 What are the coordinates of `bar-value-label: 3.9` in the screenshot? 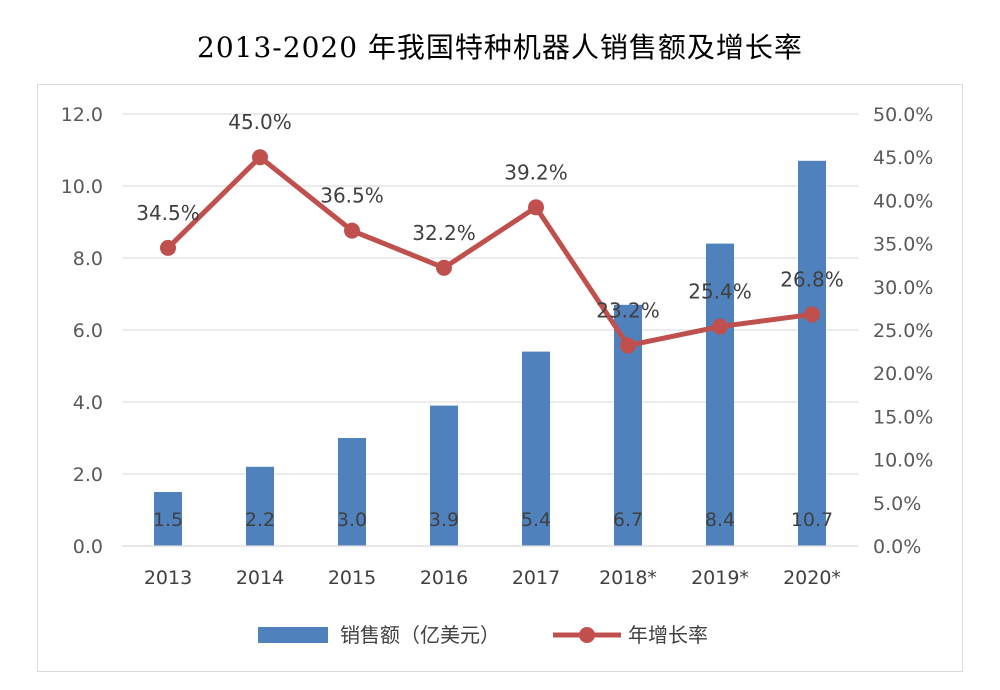 It's located at (444, 520).